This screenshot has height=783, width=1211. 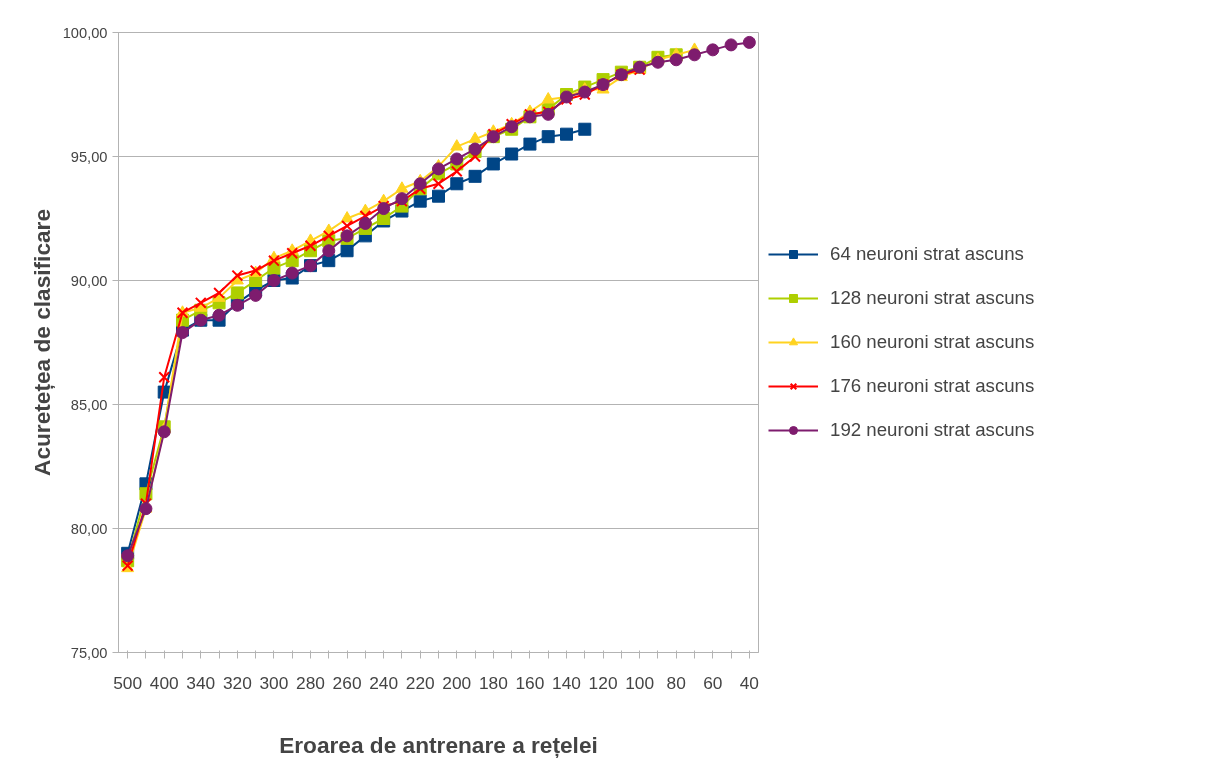 What do you see at coordinates (85, 32) in the screenshot?
I see `y-tick-label: 100,00` at bounding box center [85, 32].